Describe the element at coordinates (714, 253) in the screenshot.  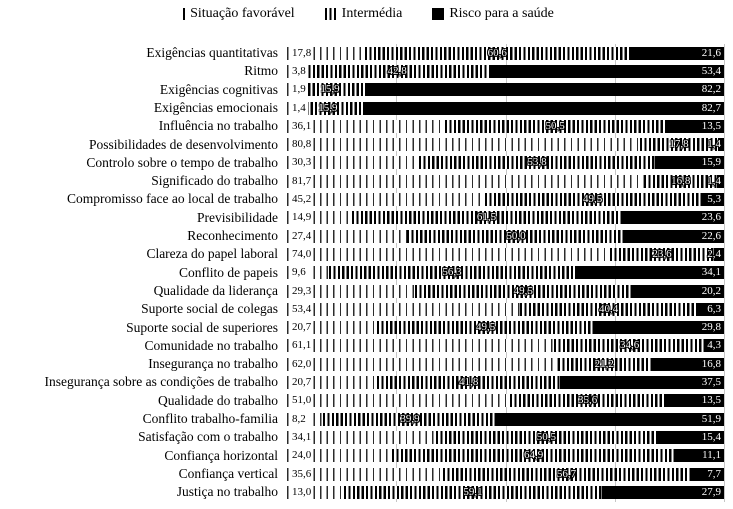
I see `value-label-risco: 2,4` at that location.